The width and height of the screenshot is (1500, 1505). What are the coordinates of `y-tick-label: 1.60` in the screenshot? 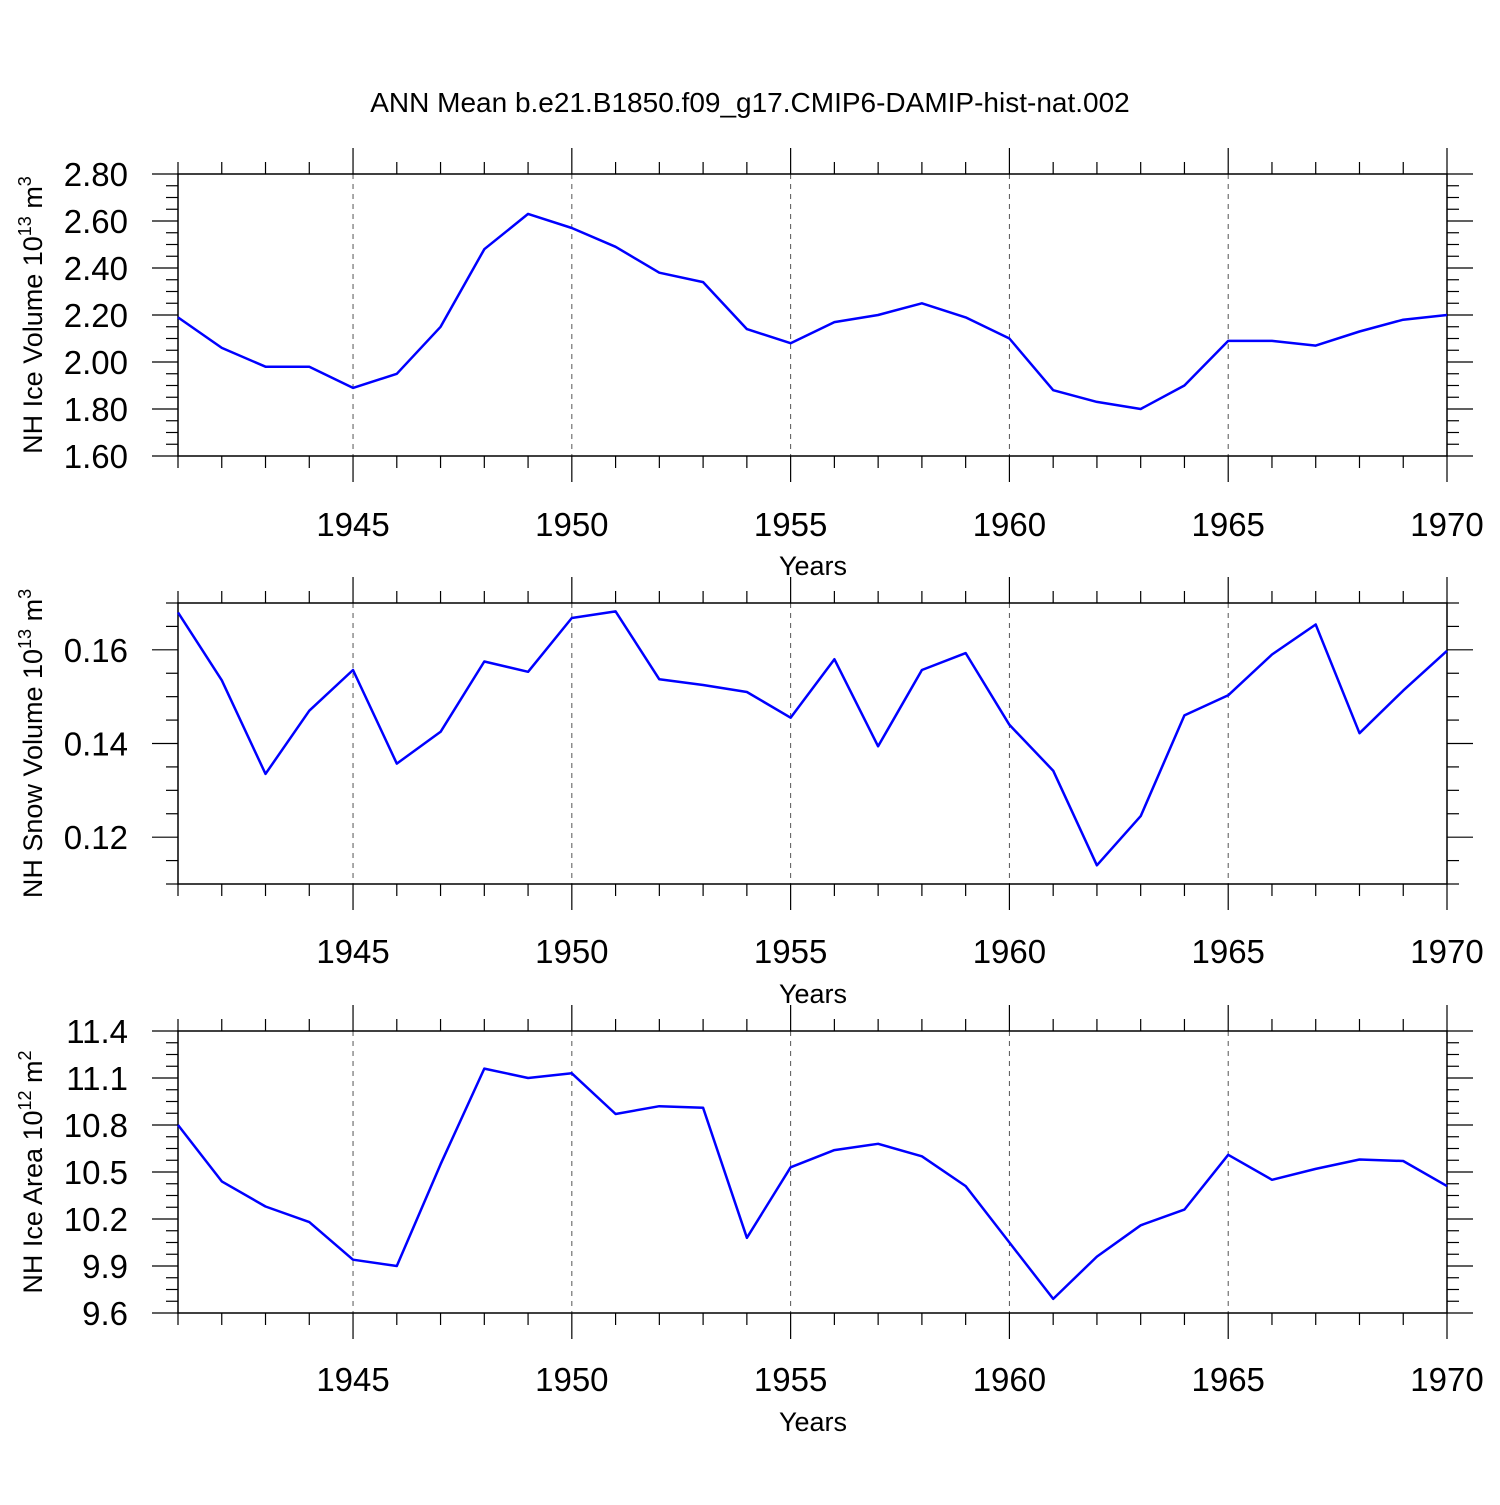 It's located at (96, 456).